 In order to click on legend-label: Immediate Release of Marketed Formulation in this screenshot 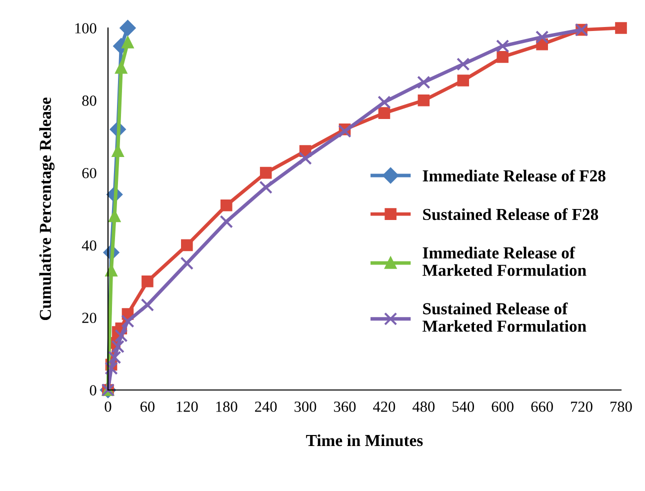, I will do `click(504, 261)`.